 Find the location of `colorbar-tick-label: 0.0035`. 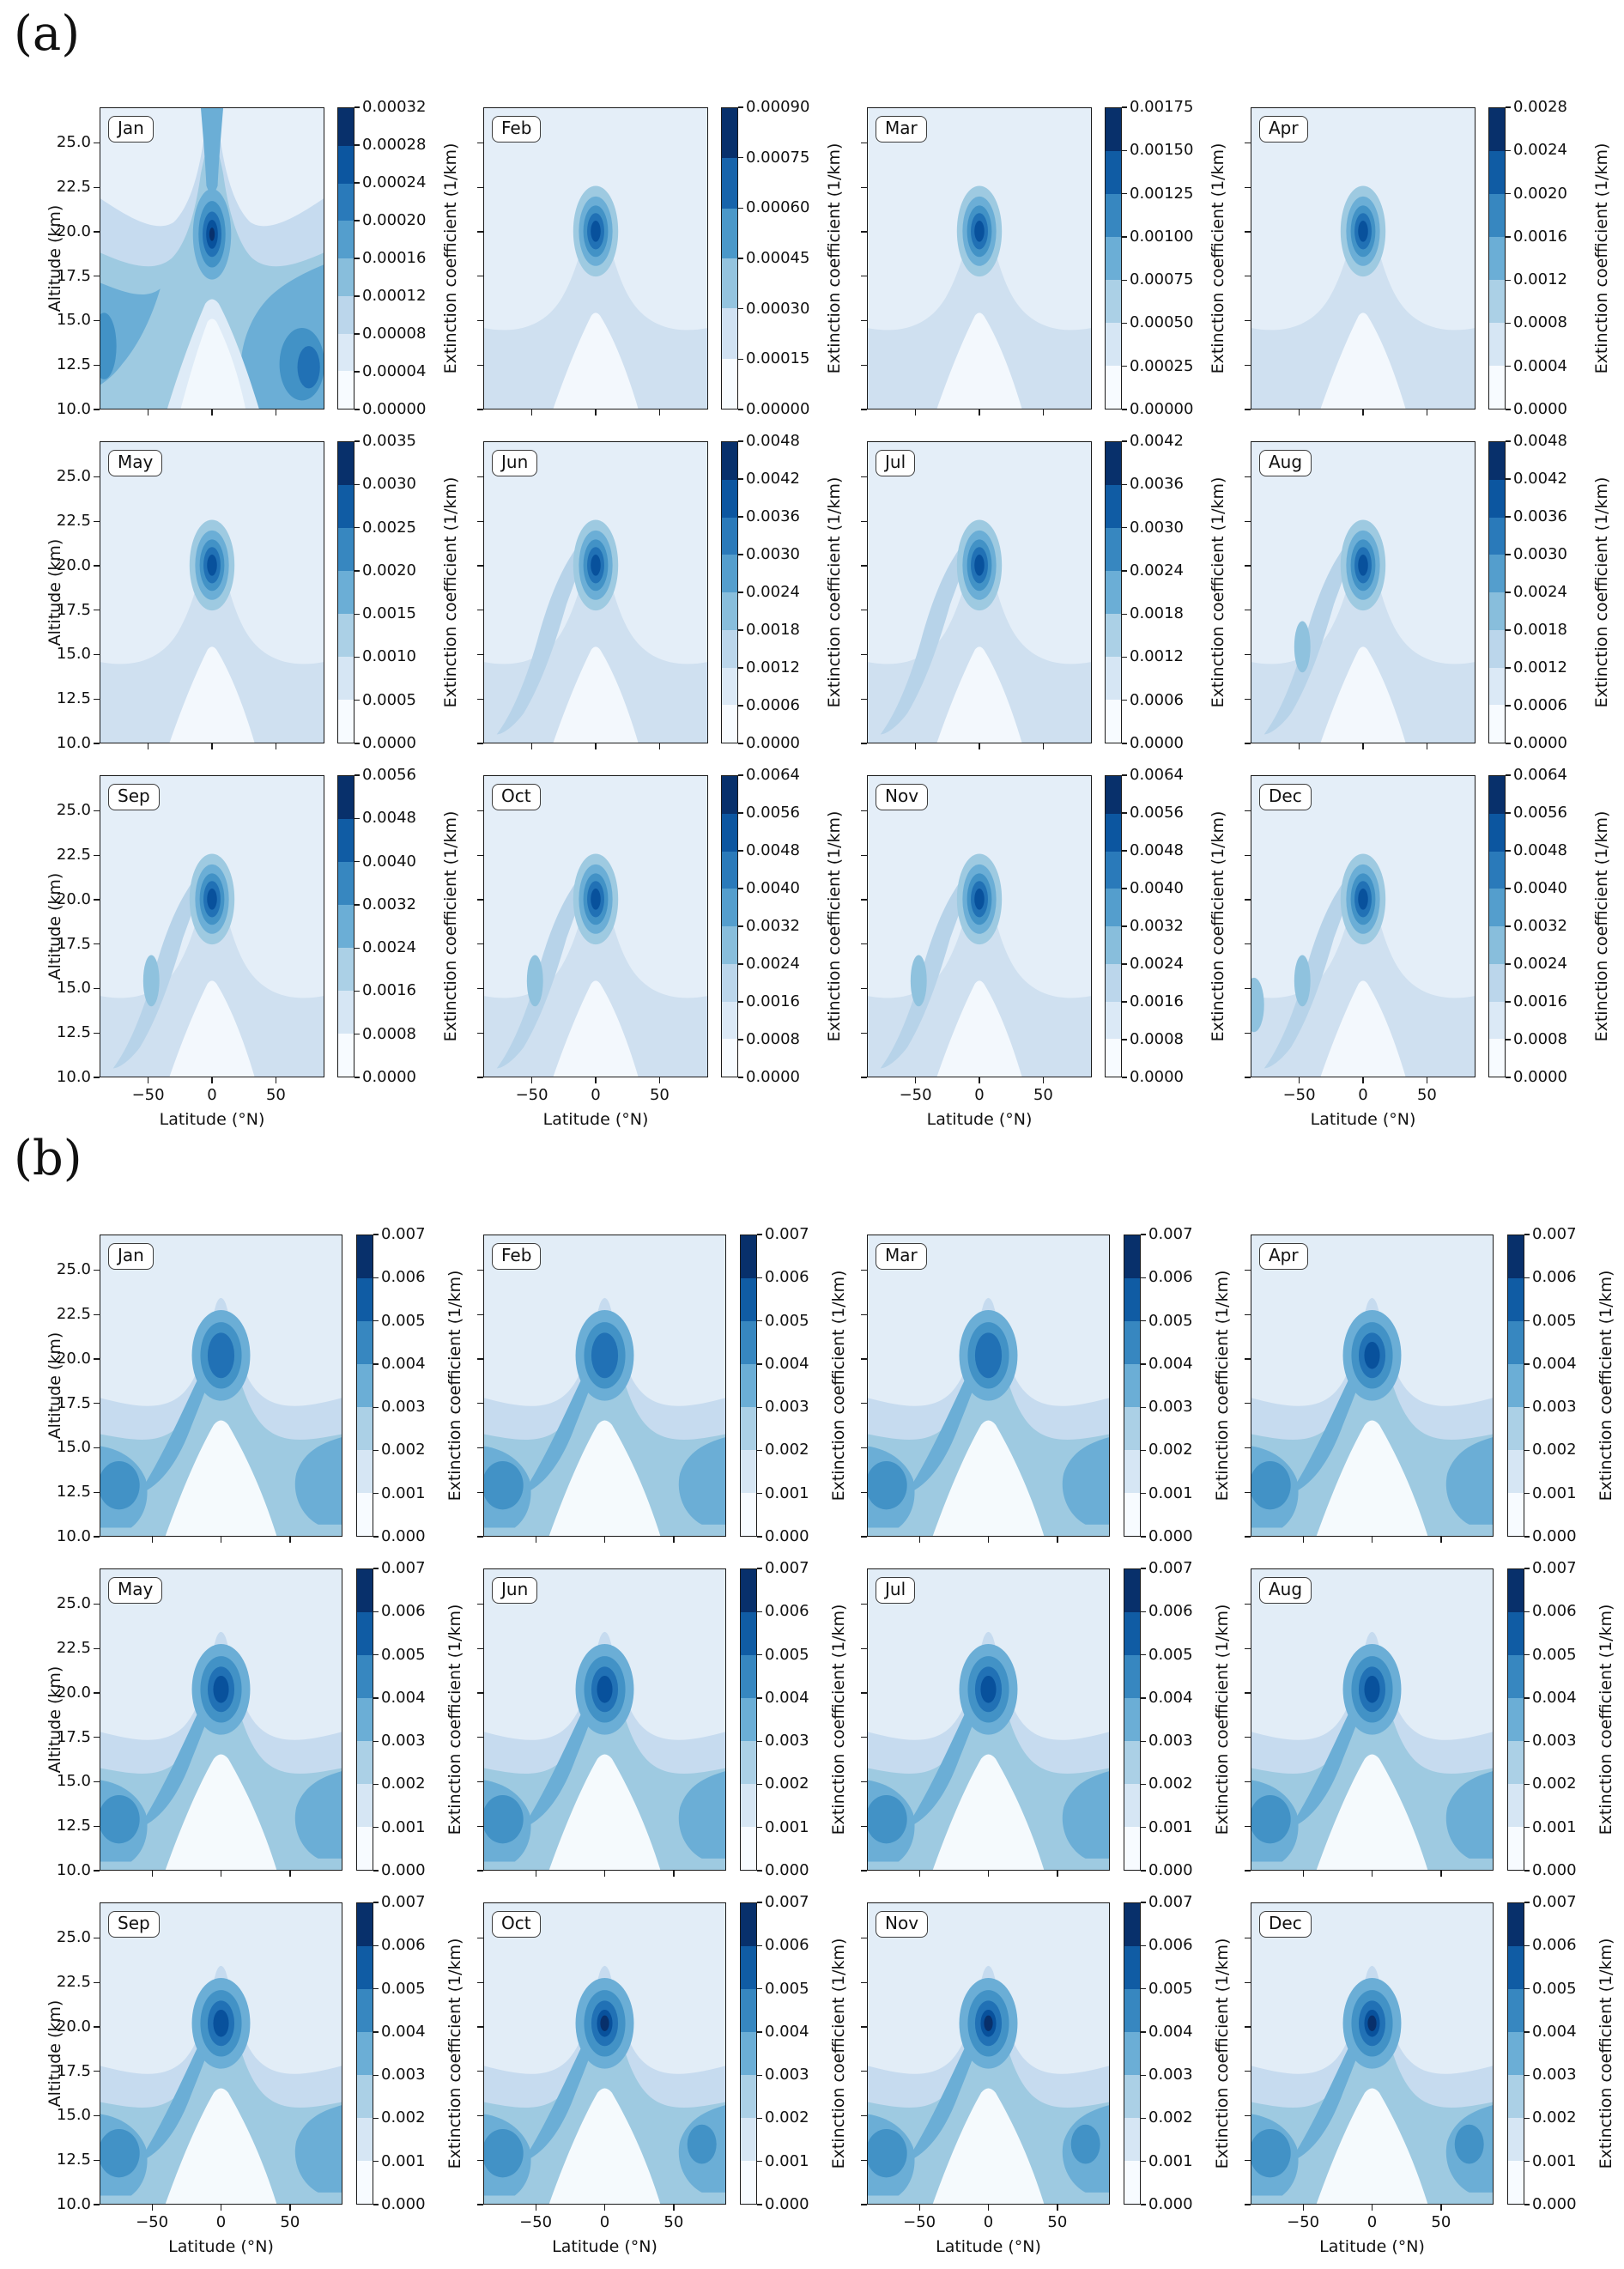

colorbar-tick-label: 0.0035 is located at coordinates (389, 441).